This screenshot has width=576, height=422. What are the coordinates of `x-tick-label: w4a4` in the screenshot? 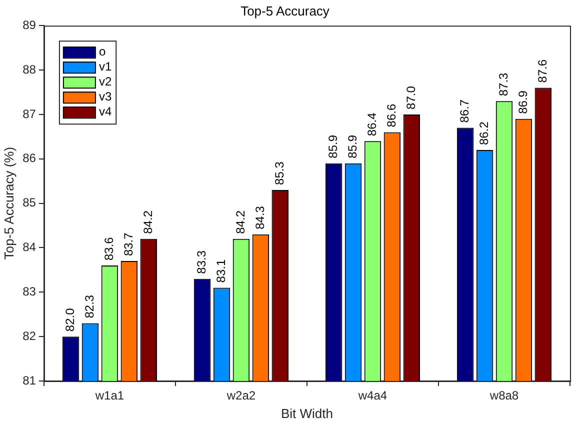 It's located at (372, 395).